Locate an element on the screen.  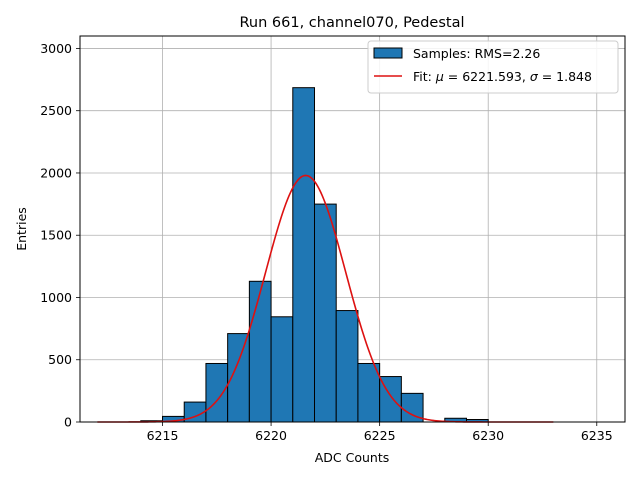
y-axis-label: Entries is located at coordinates (21, 229).